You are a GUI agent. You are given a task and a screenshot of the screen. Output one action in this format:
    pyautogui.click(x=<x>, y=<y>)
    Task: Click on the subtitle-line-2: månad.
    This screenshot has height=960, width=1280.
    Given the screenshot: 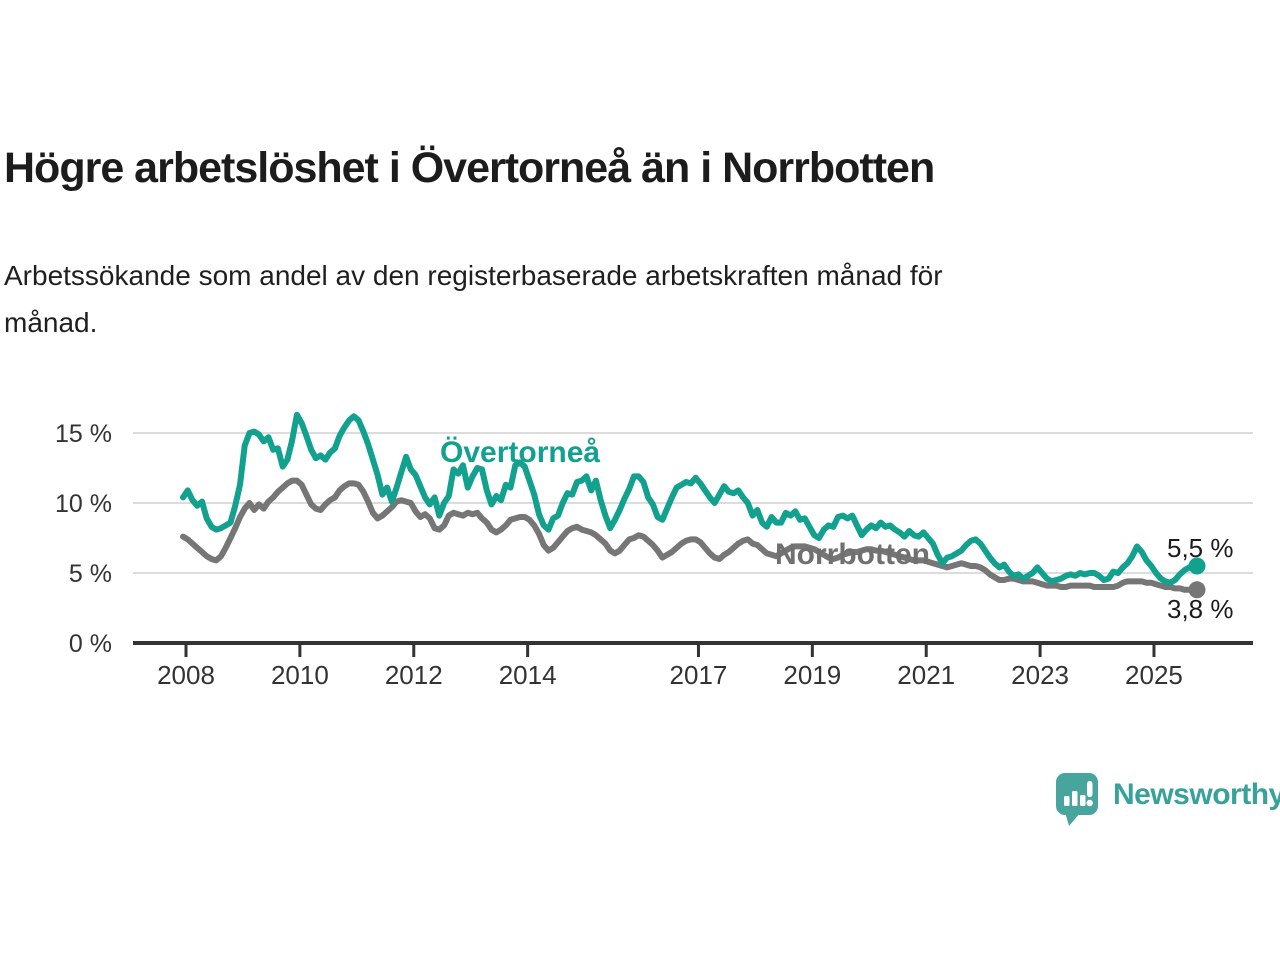 What is the action you would take?
    pyautogui.click(x=51, y=322)
    